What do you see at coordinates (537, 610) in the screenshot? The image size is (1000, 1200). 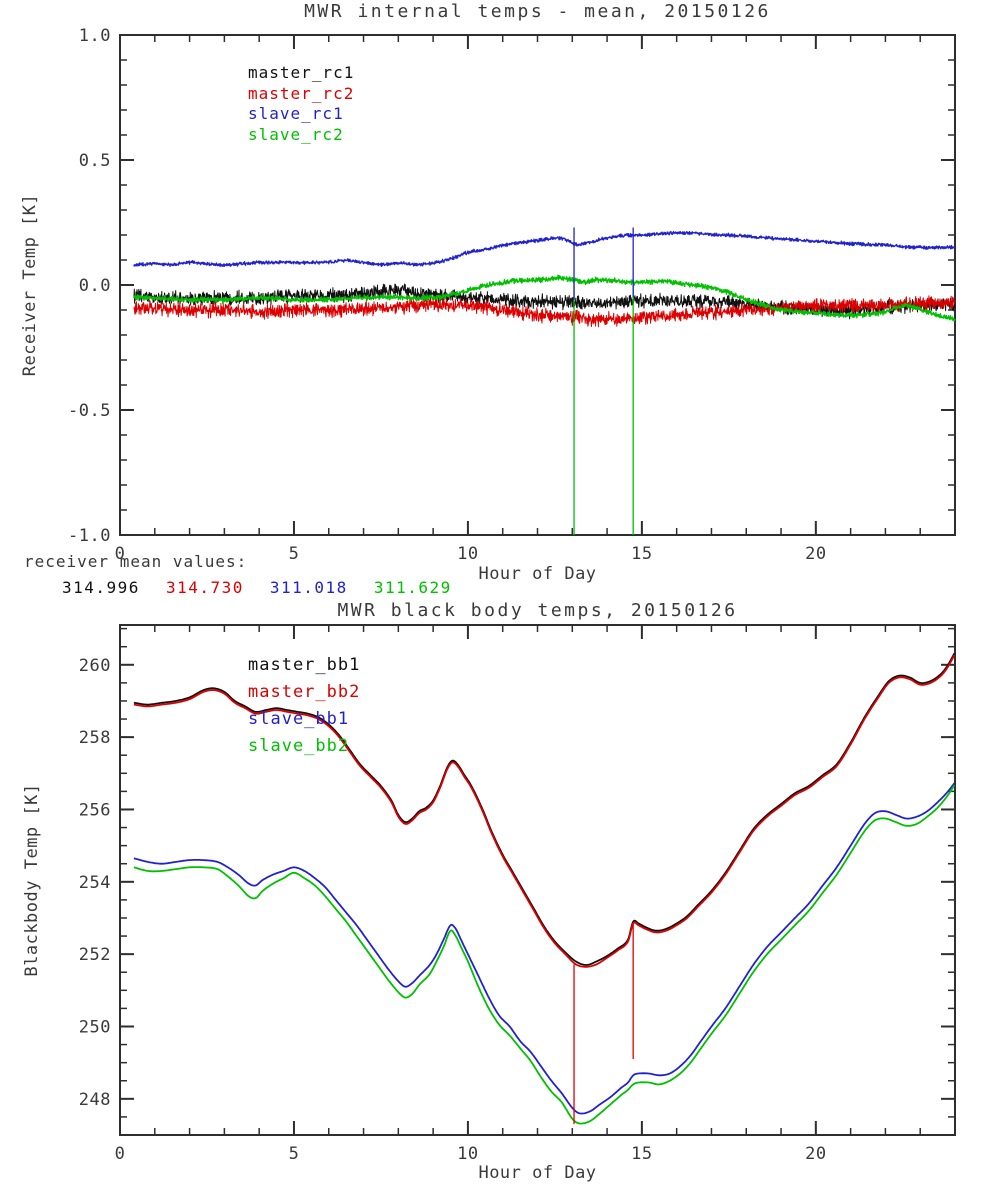 I see `blackbody-chart-title: MWR black body temps, 20150126` at bounding box center [537, 610].